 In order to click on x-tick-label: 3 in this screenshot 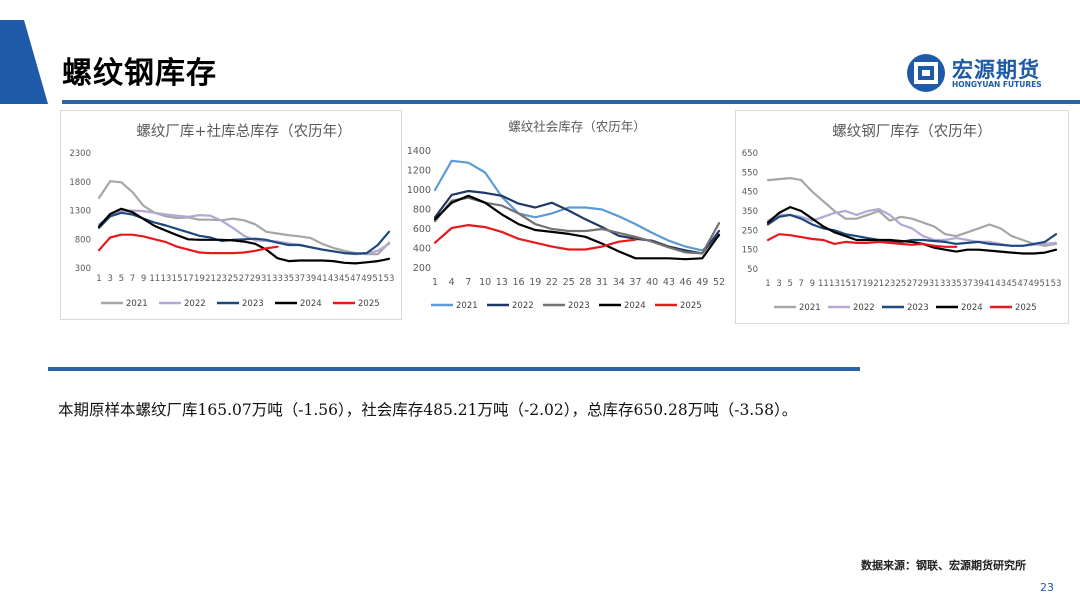, I will do `click(109, 279)`.